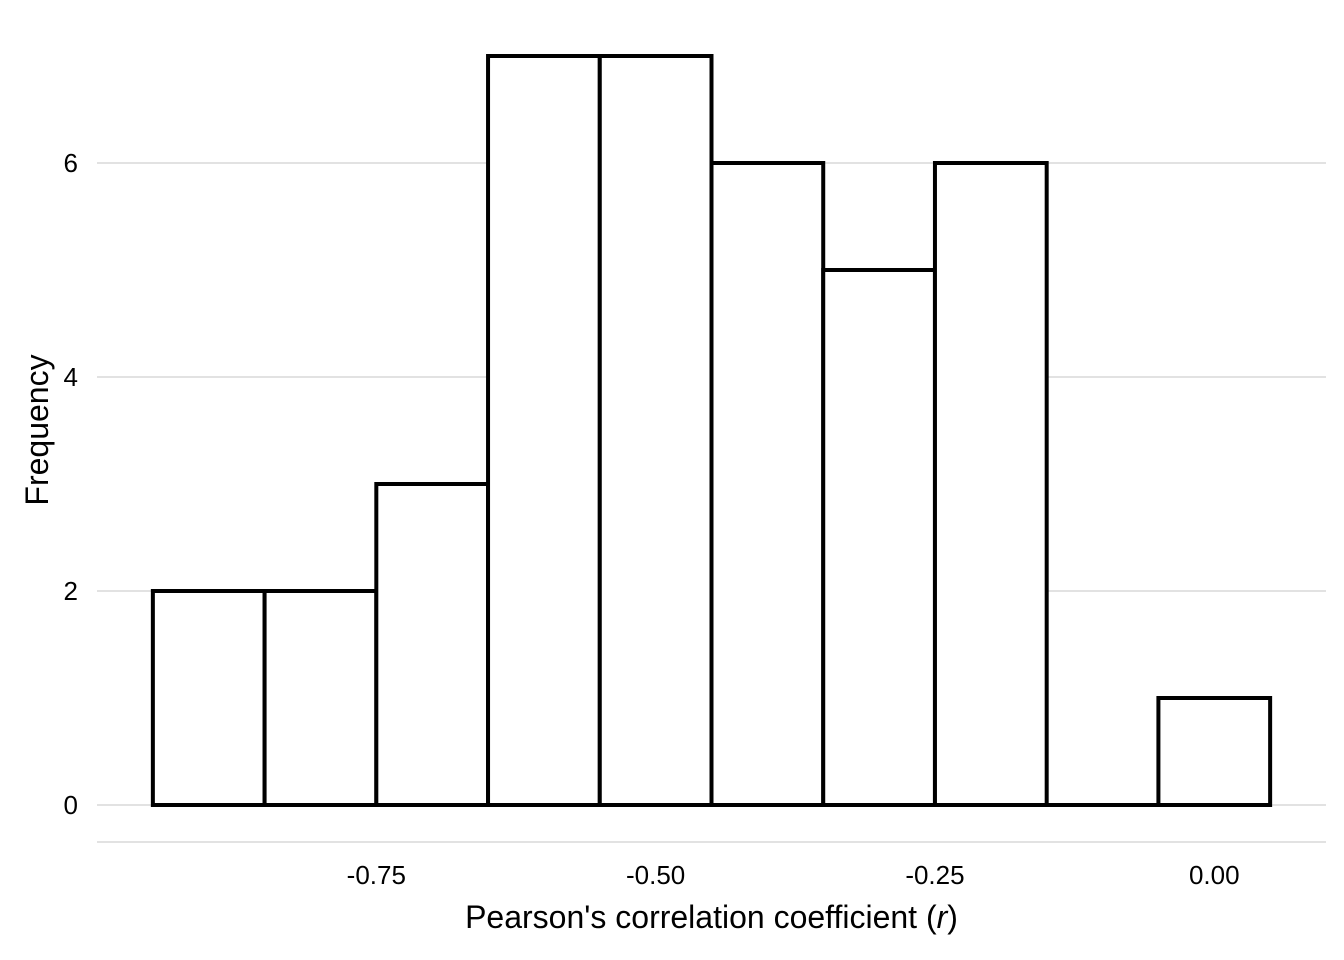 The height and width of the screenshot is (960, 1344). Describe the element at coordinates (943, 917) in the screenshot. I see `x-axis-title-variable: r` at that location.